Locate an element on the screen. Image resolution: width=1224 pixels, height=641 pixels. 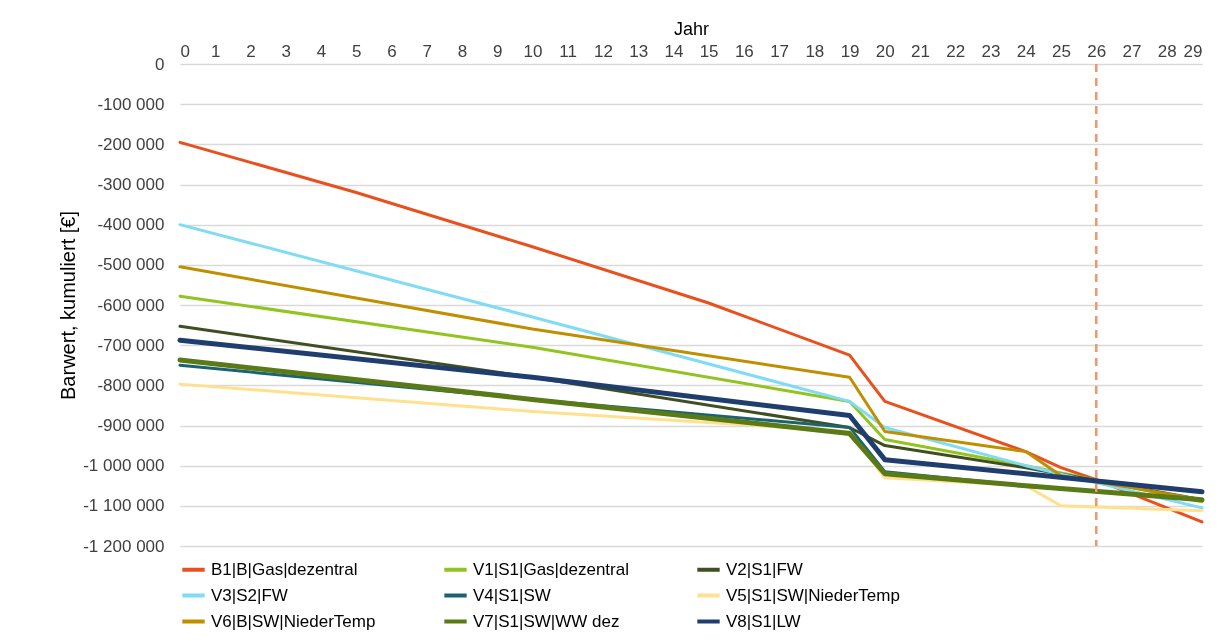
x-tick-label: 17 is located at coordinates (780, 51).